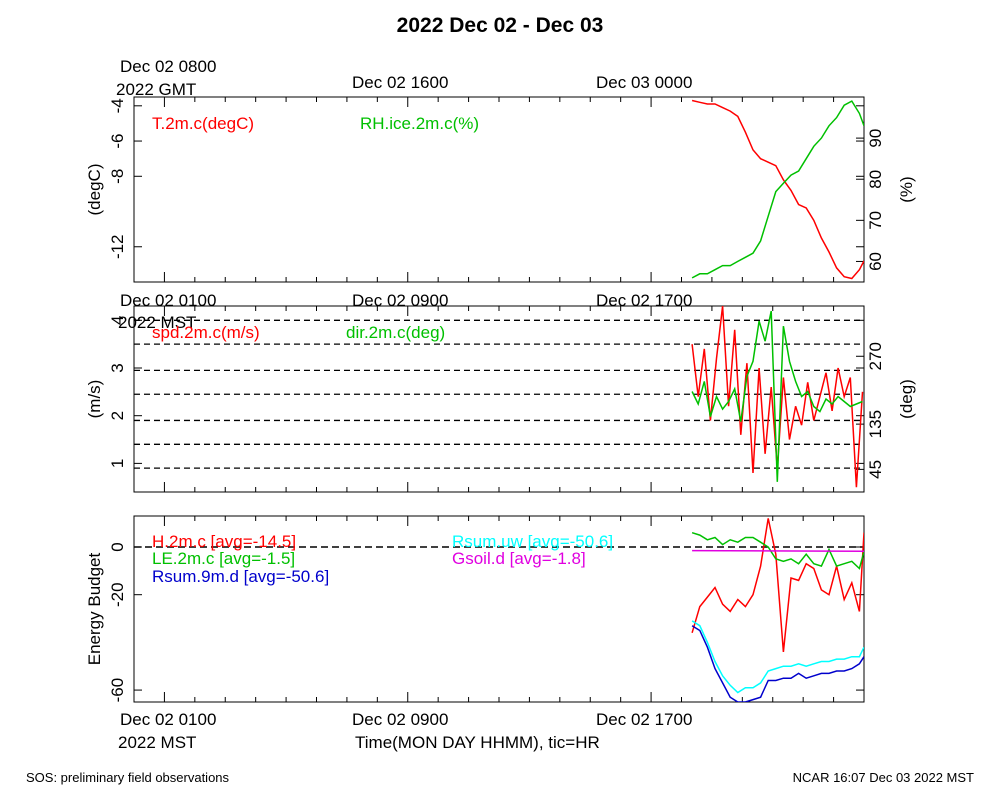  What do you see at coordinates (168, 66) in the screenshot?
I see `top-tick-label-1: Dec 02 0800` at bounding box center [168, 66].